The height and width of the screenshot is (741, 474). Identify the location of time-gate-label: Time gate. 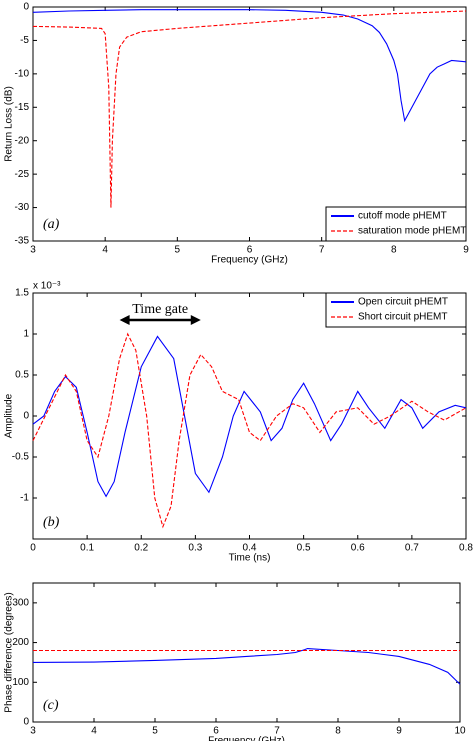
(160, 309).